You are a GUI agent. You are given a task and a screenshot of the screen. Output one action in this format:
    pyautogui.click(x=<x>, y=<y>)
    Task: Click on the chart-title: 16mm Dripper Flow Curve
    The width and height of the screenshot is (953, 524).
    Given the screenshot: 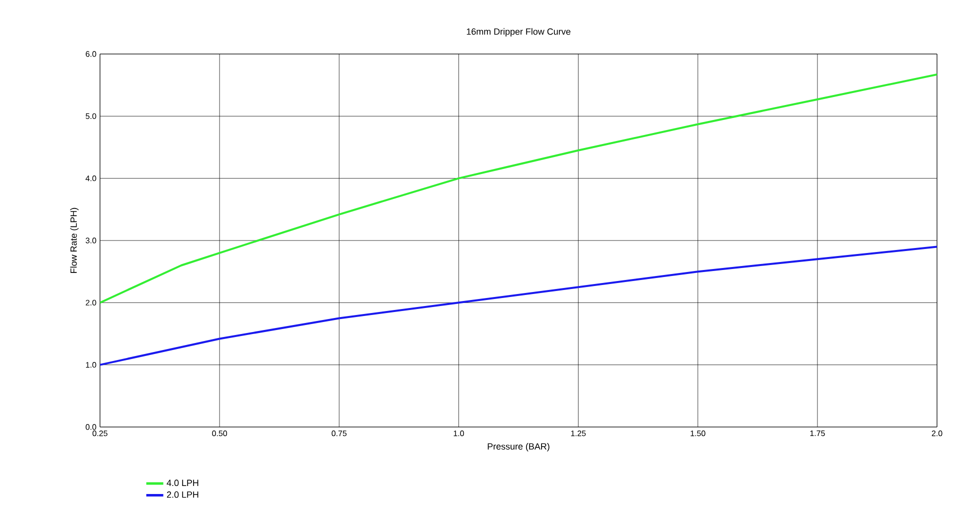 What is the action you would take?
    pyautogui.click(x=518, y=32)
    